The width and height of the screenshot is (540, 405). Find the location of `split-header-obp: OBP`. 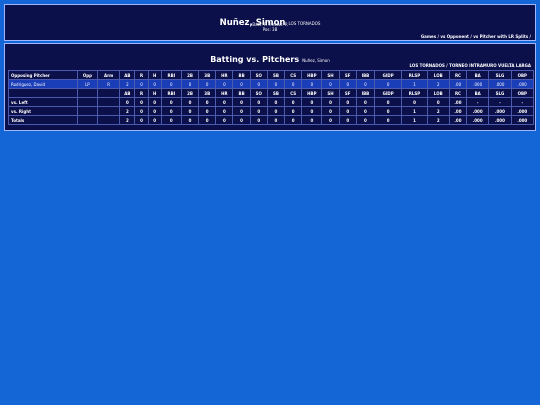

split-header-obp: OBP is located at coordinates (522, 93).